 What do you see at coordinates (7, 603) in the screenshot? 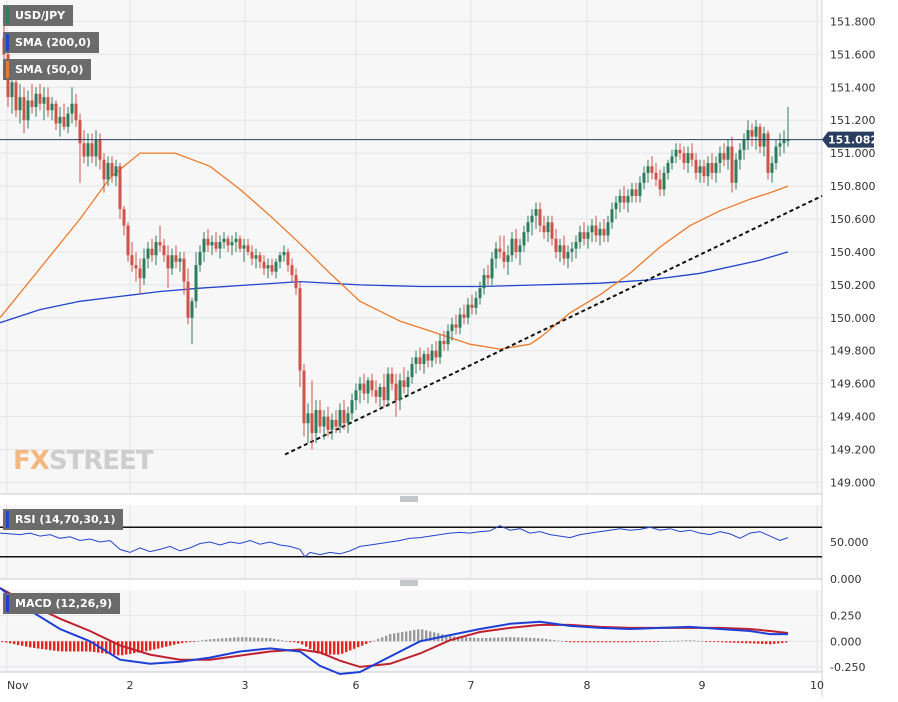
I see `macd-color-bar` at bounding box center [7, 603].